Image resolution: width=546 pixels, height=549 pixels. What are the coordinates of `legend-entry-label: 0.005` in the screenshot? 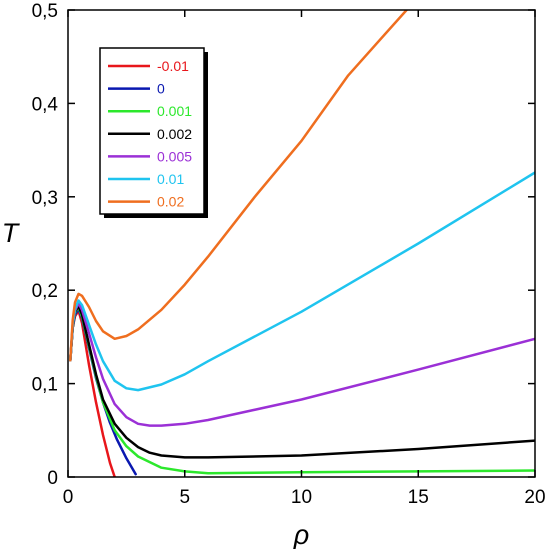 It's located at (174, 156).